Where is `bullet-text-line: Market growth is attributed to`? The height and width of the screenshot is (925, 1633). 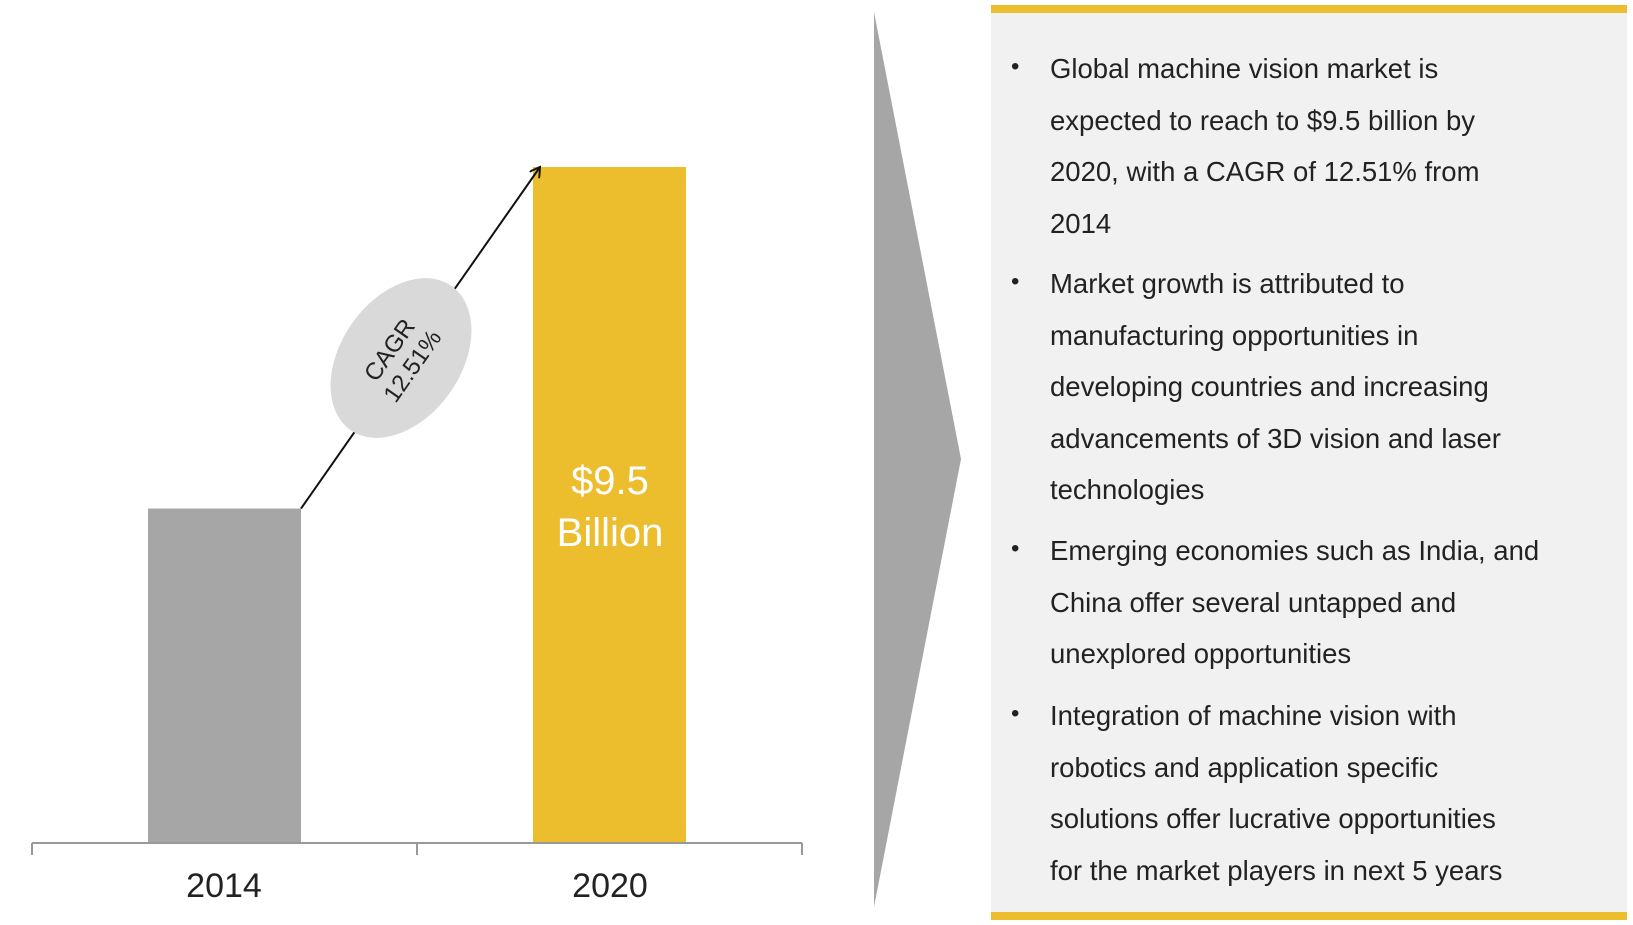
bullet-text-line: Market growth is attributed to is located at coordinates (1227, 283).